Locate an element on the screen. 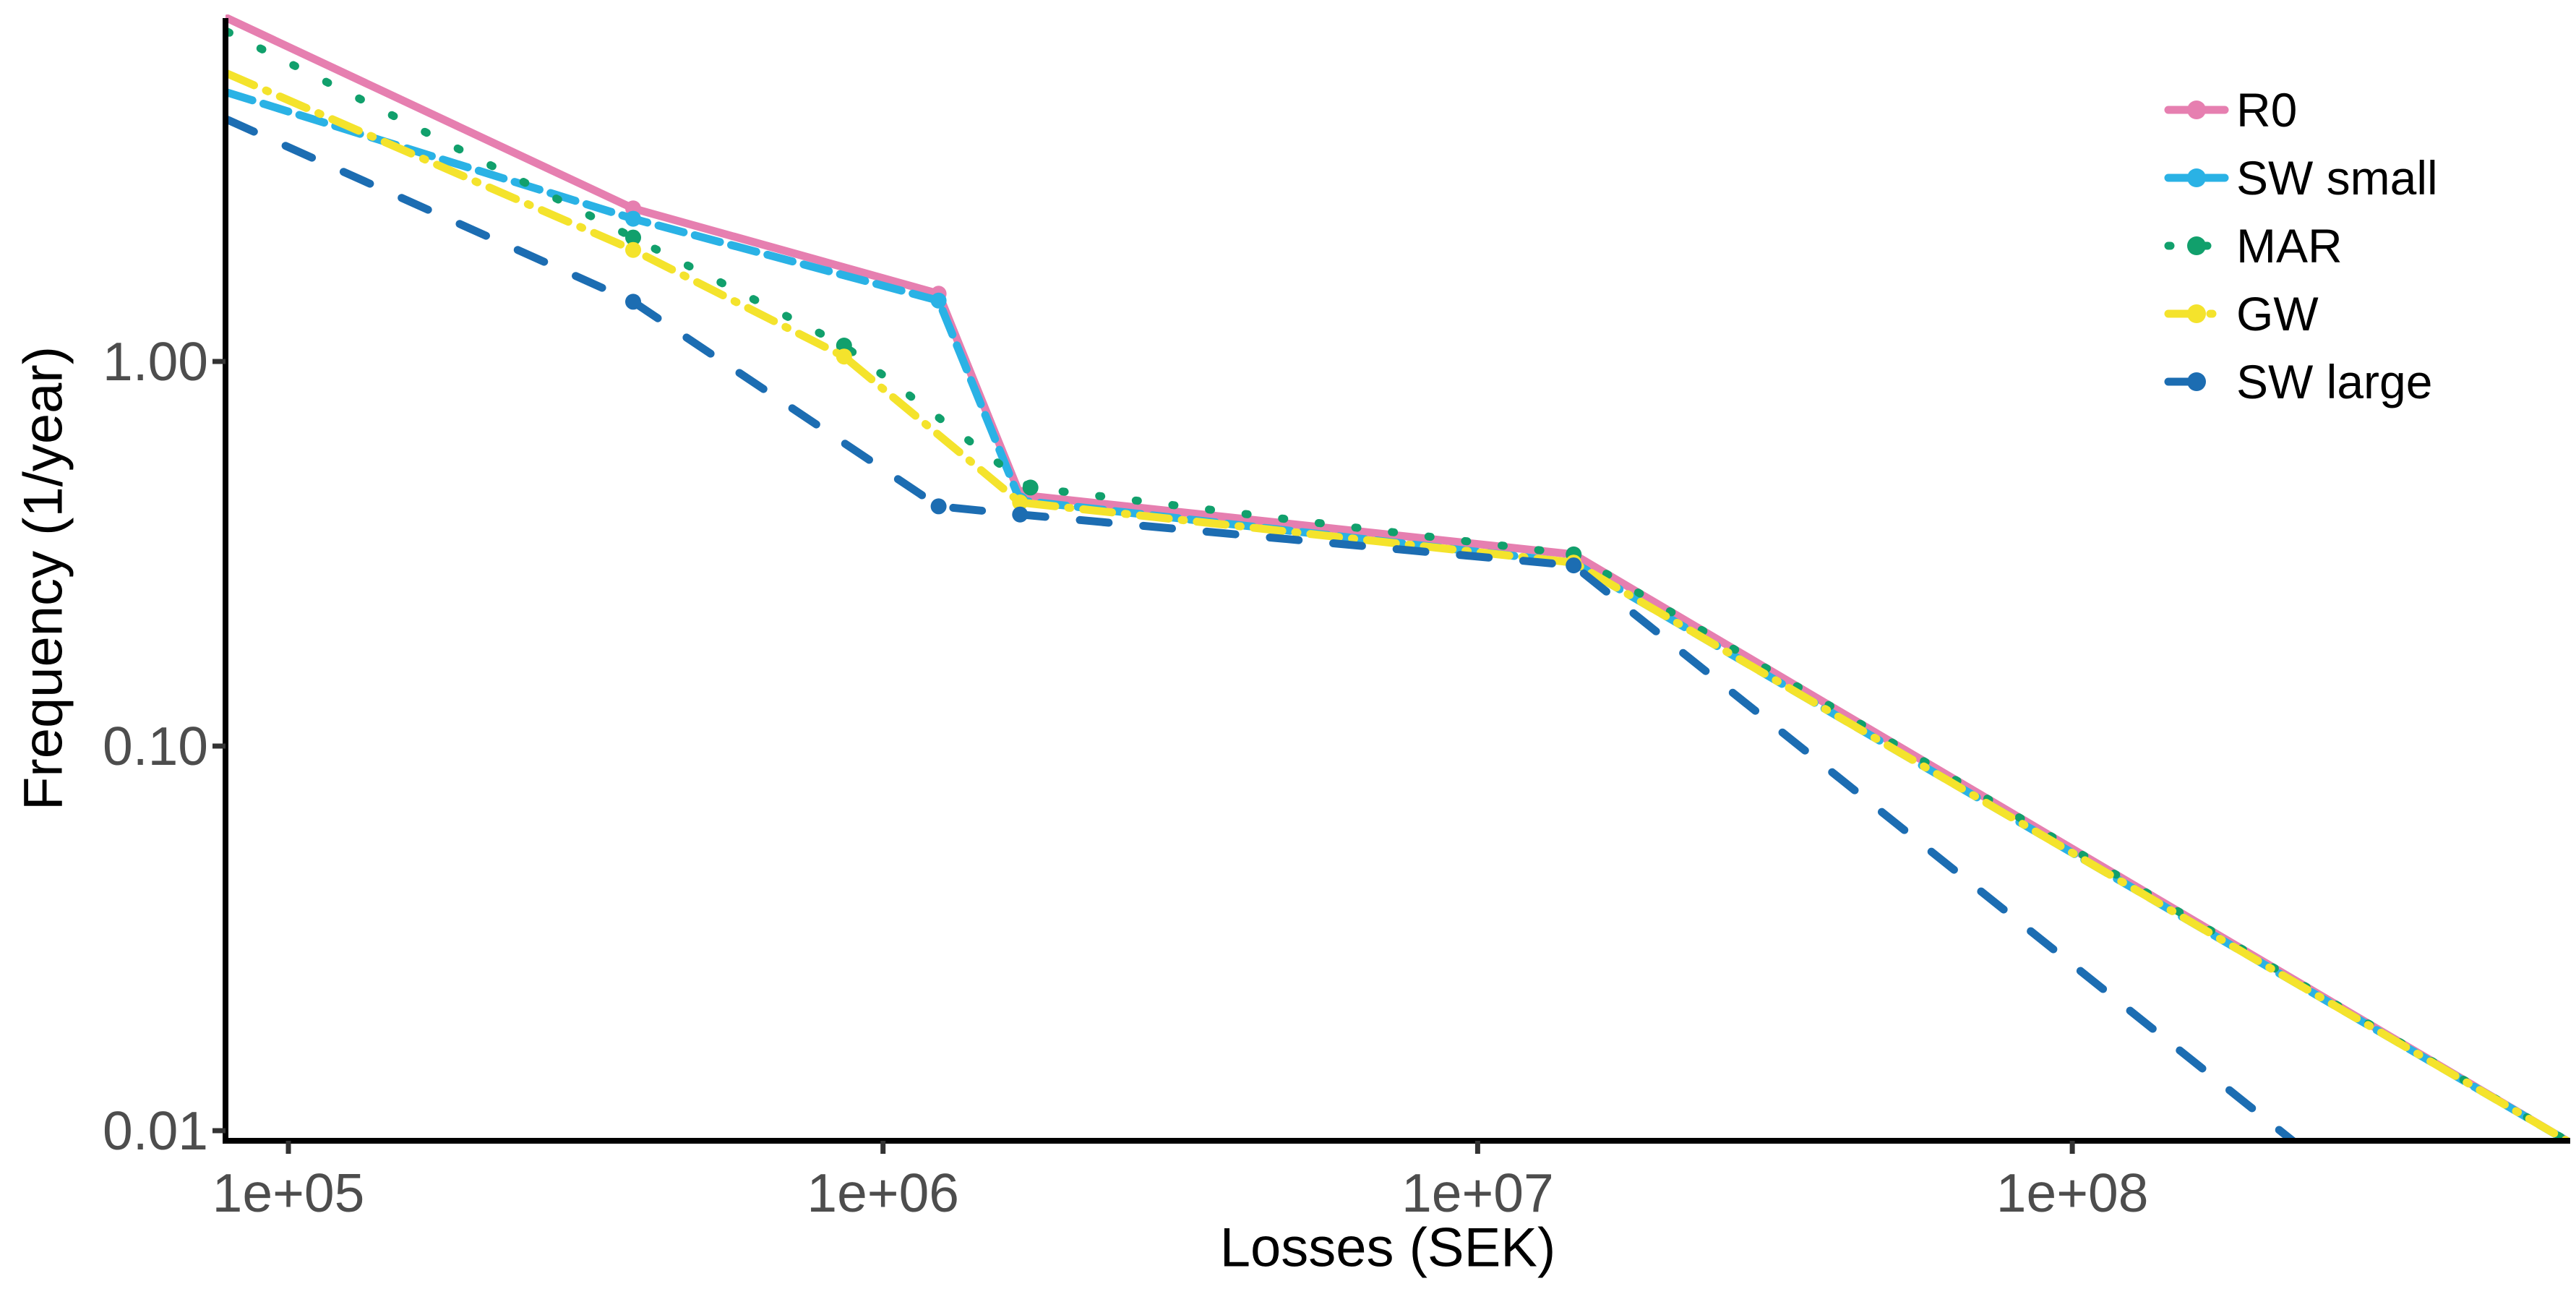 Image resolution: width=2576 pixels, height=1302 pixels. legend-key-point-gw is located at coordinates (2197, 313).